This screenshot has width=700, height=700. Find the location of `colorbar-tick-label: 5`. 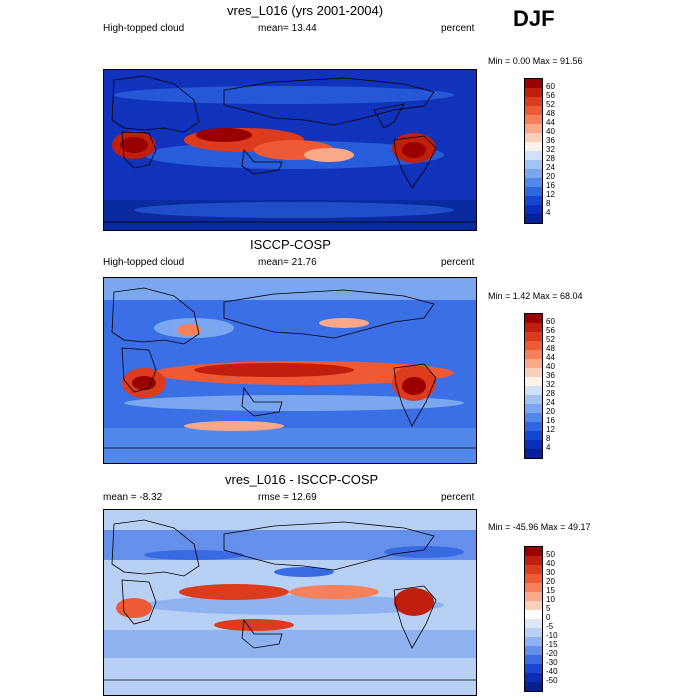

colorbar-tick-label: 5 is located at coordinates (548, 608).